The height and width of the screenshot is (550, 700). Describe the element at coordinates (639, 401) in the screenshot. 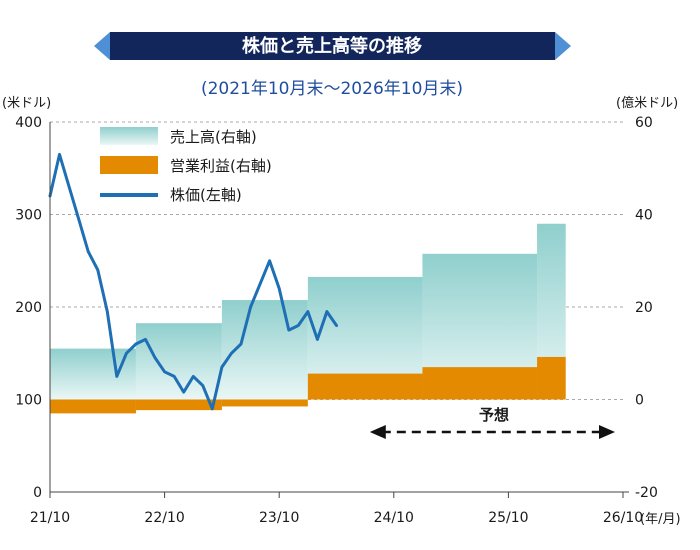

I see `y-right-tick-label-0: 0` at that location.